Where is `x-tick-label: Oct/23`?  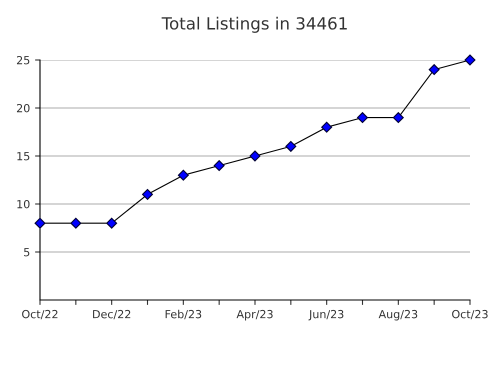
x-tick-label: Oct/23 is located at coordinates (470, 315).